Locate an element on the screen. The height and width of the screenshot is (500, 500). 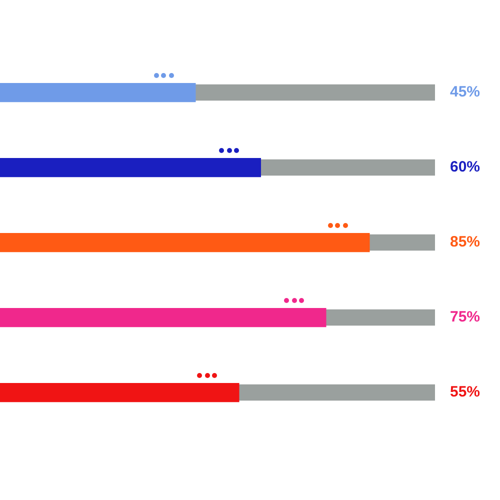
data-label: 85% is located at coordinates (465, 242).